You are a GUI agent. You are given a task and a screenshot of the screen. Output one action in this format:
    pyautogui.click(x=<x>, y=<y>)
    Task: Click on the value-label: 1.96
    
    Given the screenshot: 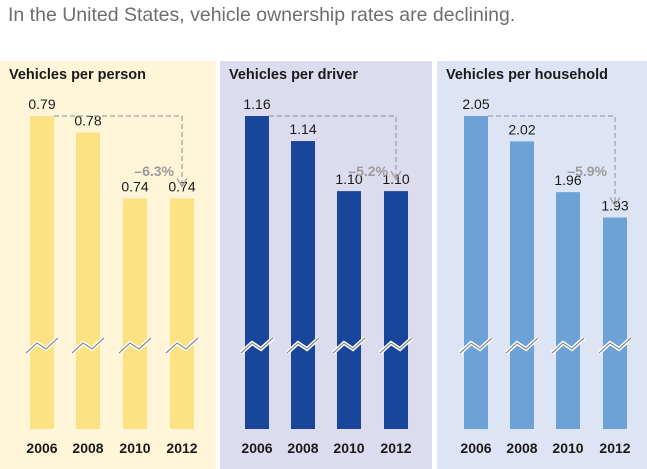 What is the action you would take?
    pyautogui.click(x=567, y=180)
    